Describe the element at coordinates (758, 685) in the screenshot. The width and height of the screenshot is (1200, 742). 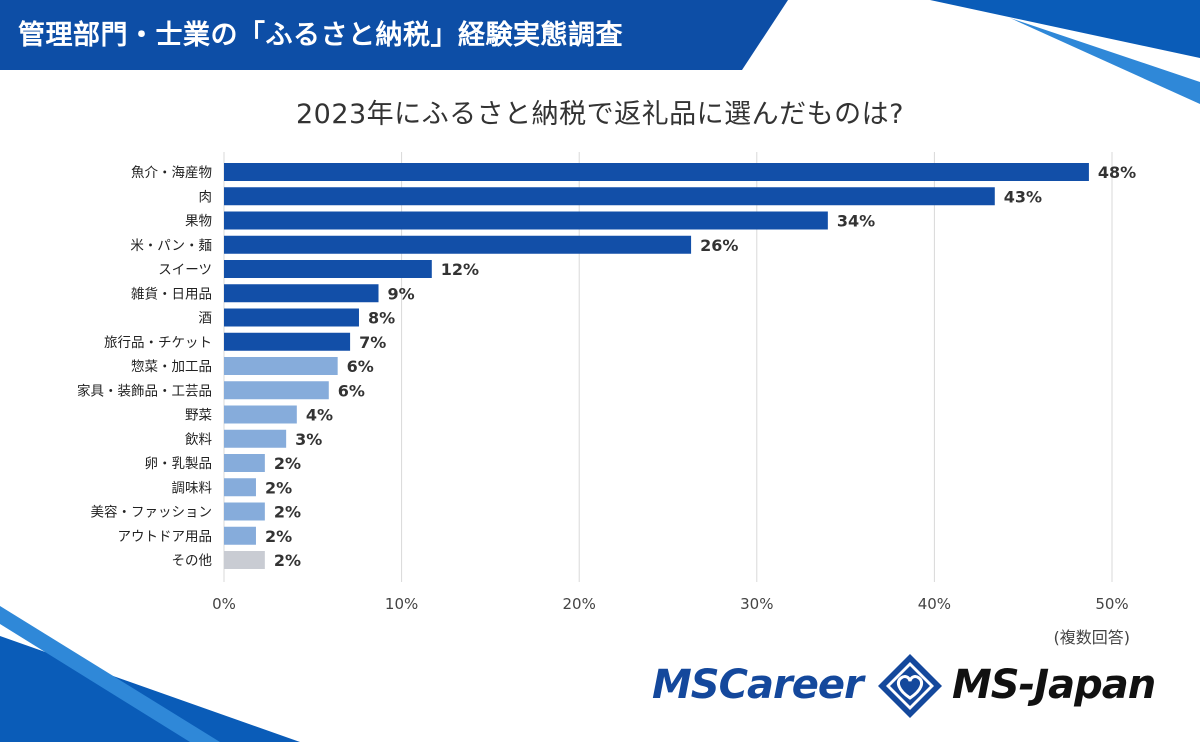
I see `mscareer-logo: MSCareer` at that location.